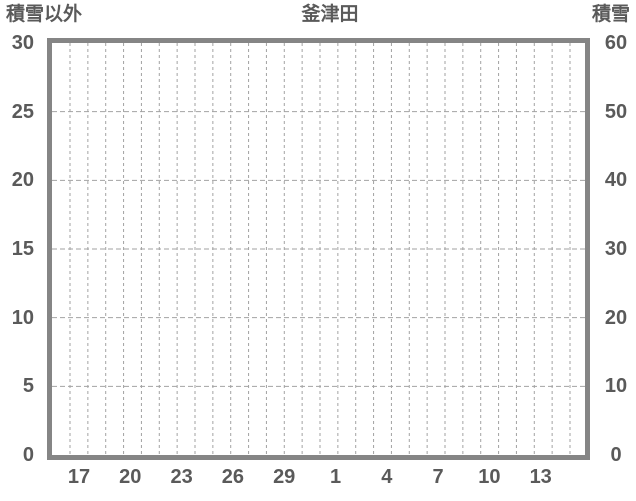  Describe the element at coordinates (28, 386) in the screenshot. I see `left-axis-tick-label: 5` at that location.